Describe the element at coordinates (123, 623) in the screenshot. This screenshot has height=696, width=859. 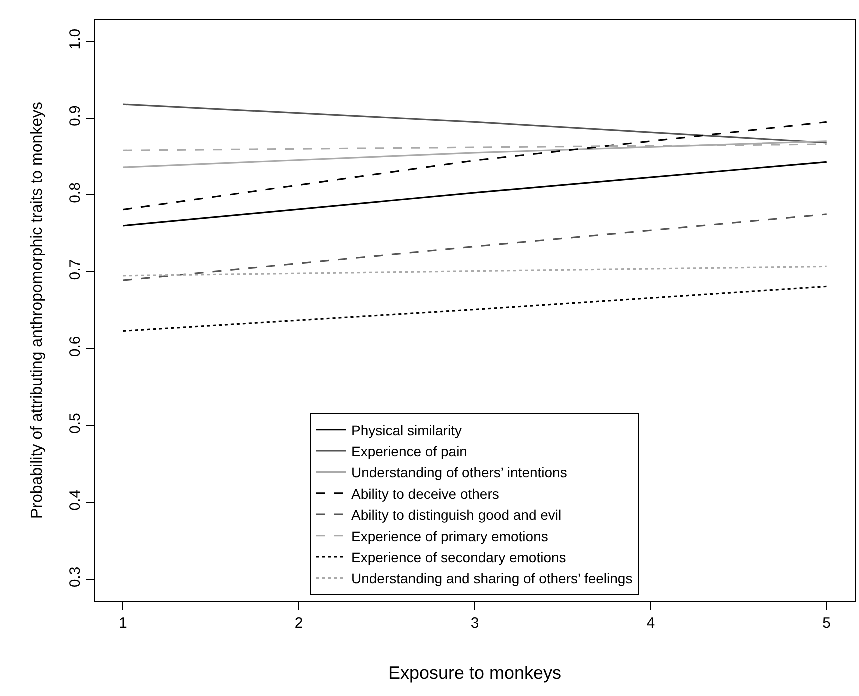
I see `x-tick-label: 1` at that location.